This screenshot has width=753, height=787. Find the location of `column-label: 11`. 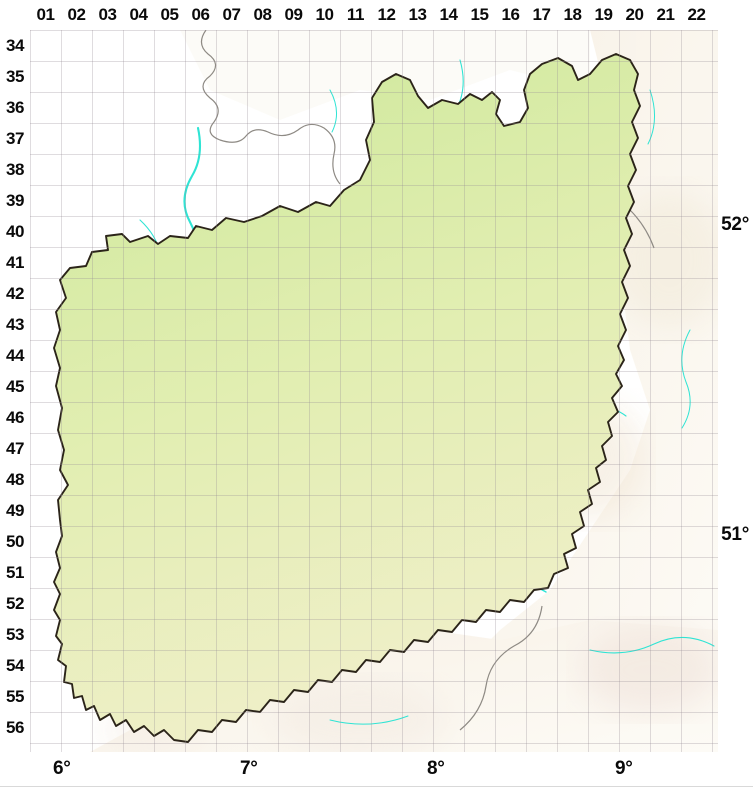

column-label: 11 is located at coordinates (355, 14).